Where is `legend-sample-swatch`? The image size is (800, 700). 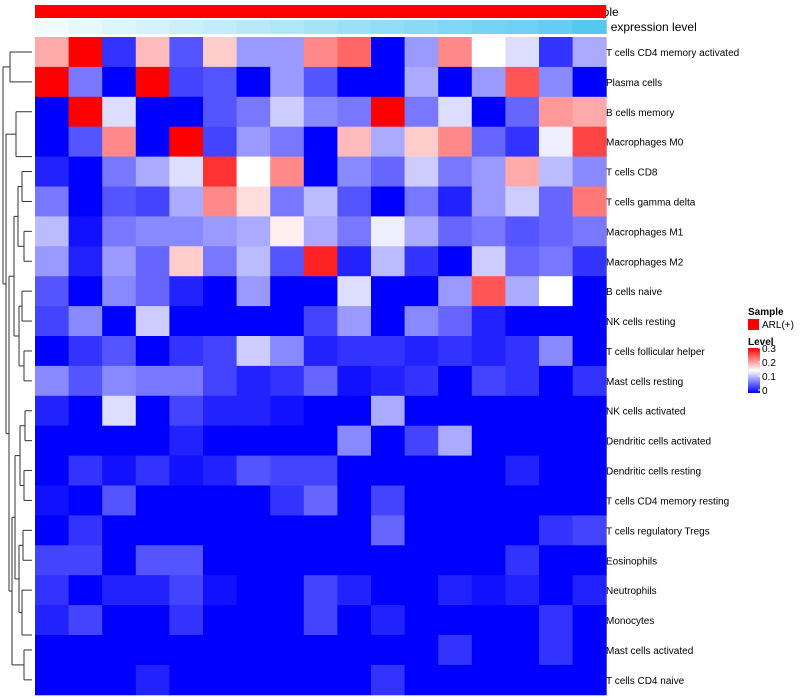 legend-sample-swatch is located at coordinates (753, 324).